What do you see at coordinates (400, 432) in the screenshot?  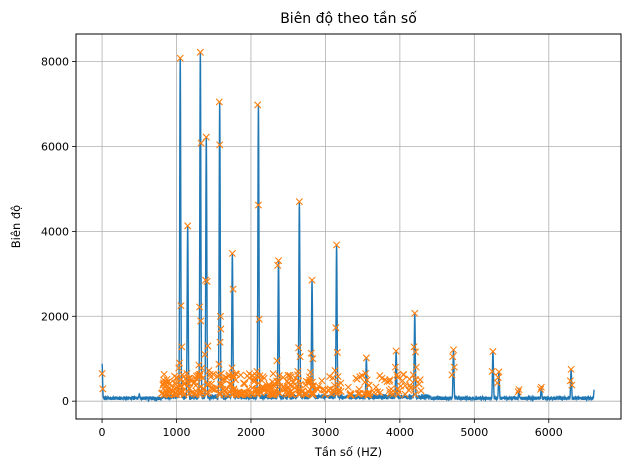 I see `x-tick-label: 4000` at bounding box center [400, 432].